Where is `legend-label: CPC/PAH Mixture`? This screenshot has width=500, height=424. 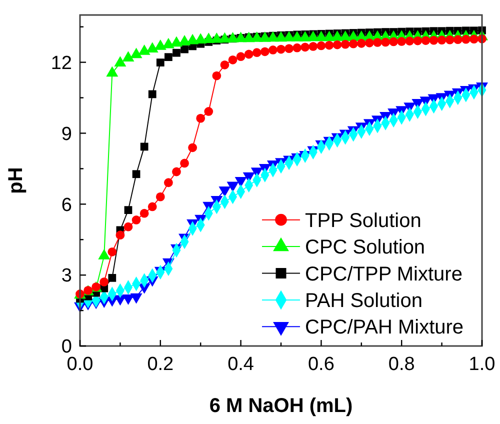 legend-label: CPC/PAH Mixture is located at coordinates (384, 327).